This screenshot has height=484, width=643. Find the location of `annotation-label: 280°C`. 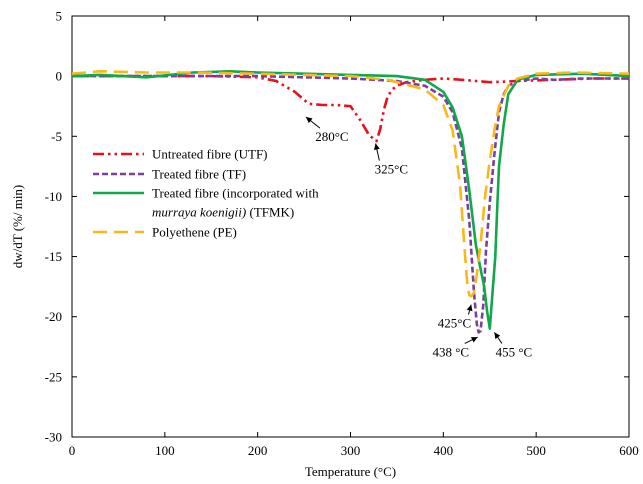

annotation-label: 280°C is located at coordinates (331, 136).